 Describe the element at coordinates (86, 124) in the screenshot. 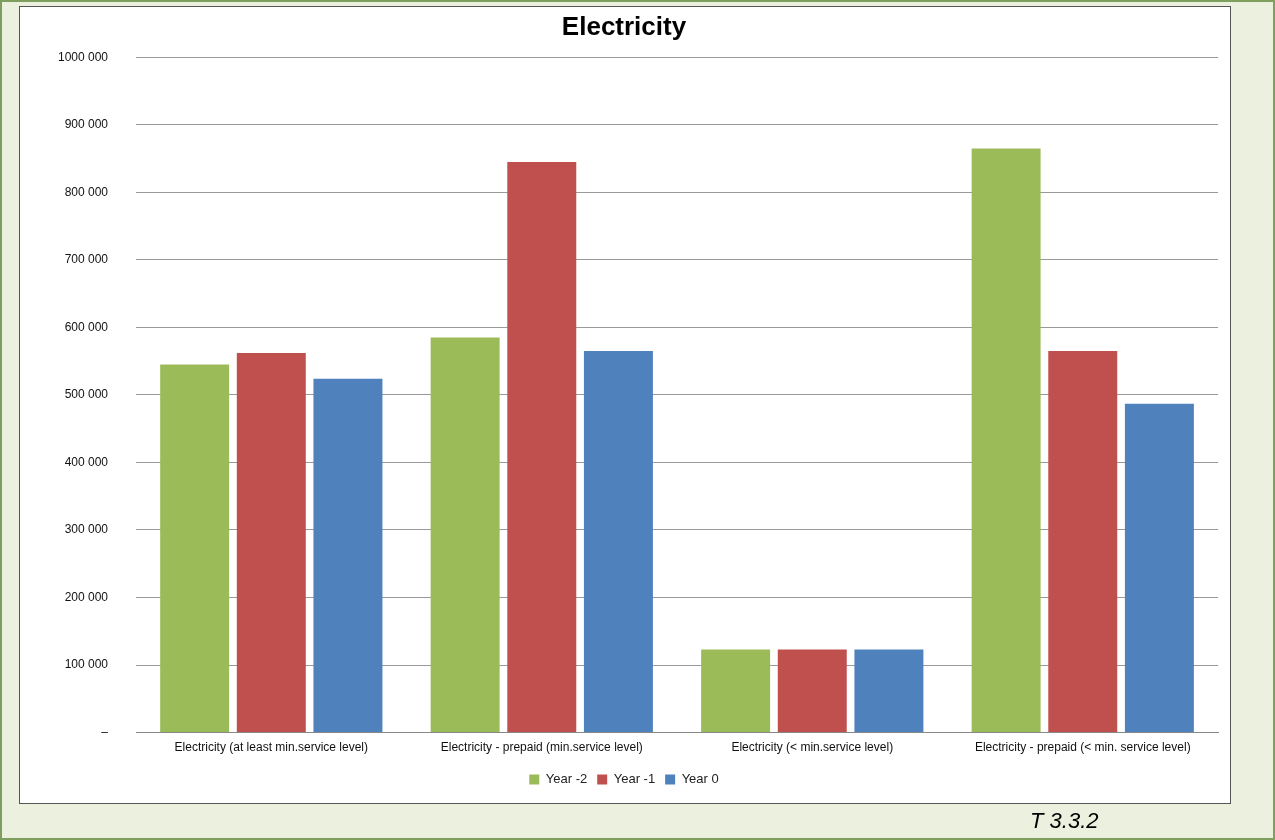

I see `y-tick-label: 900 000` at that location.